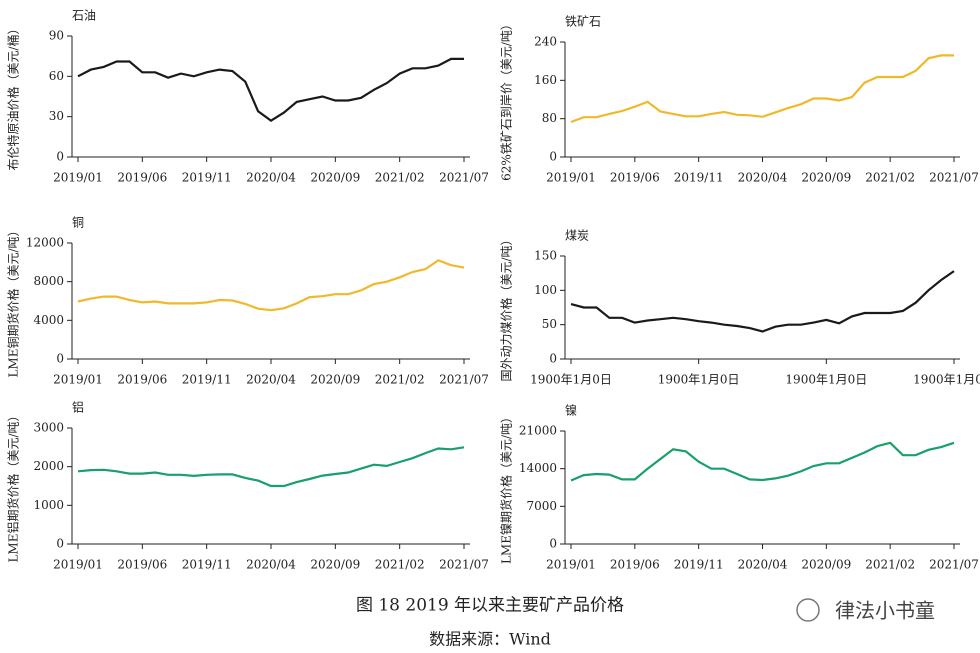  Describe the element at coordinates (13, 96) in the screenshot. I see `y-axis-label: 布伦特原油价格（美元/桶）` at that location.